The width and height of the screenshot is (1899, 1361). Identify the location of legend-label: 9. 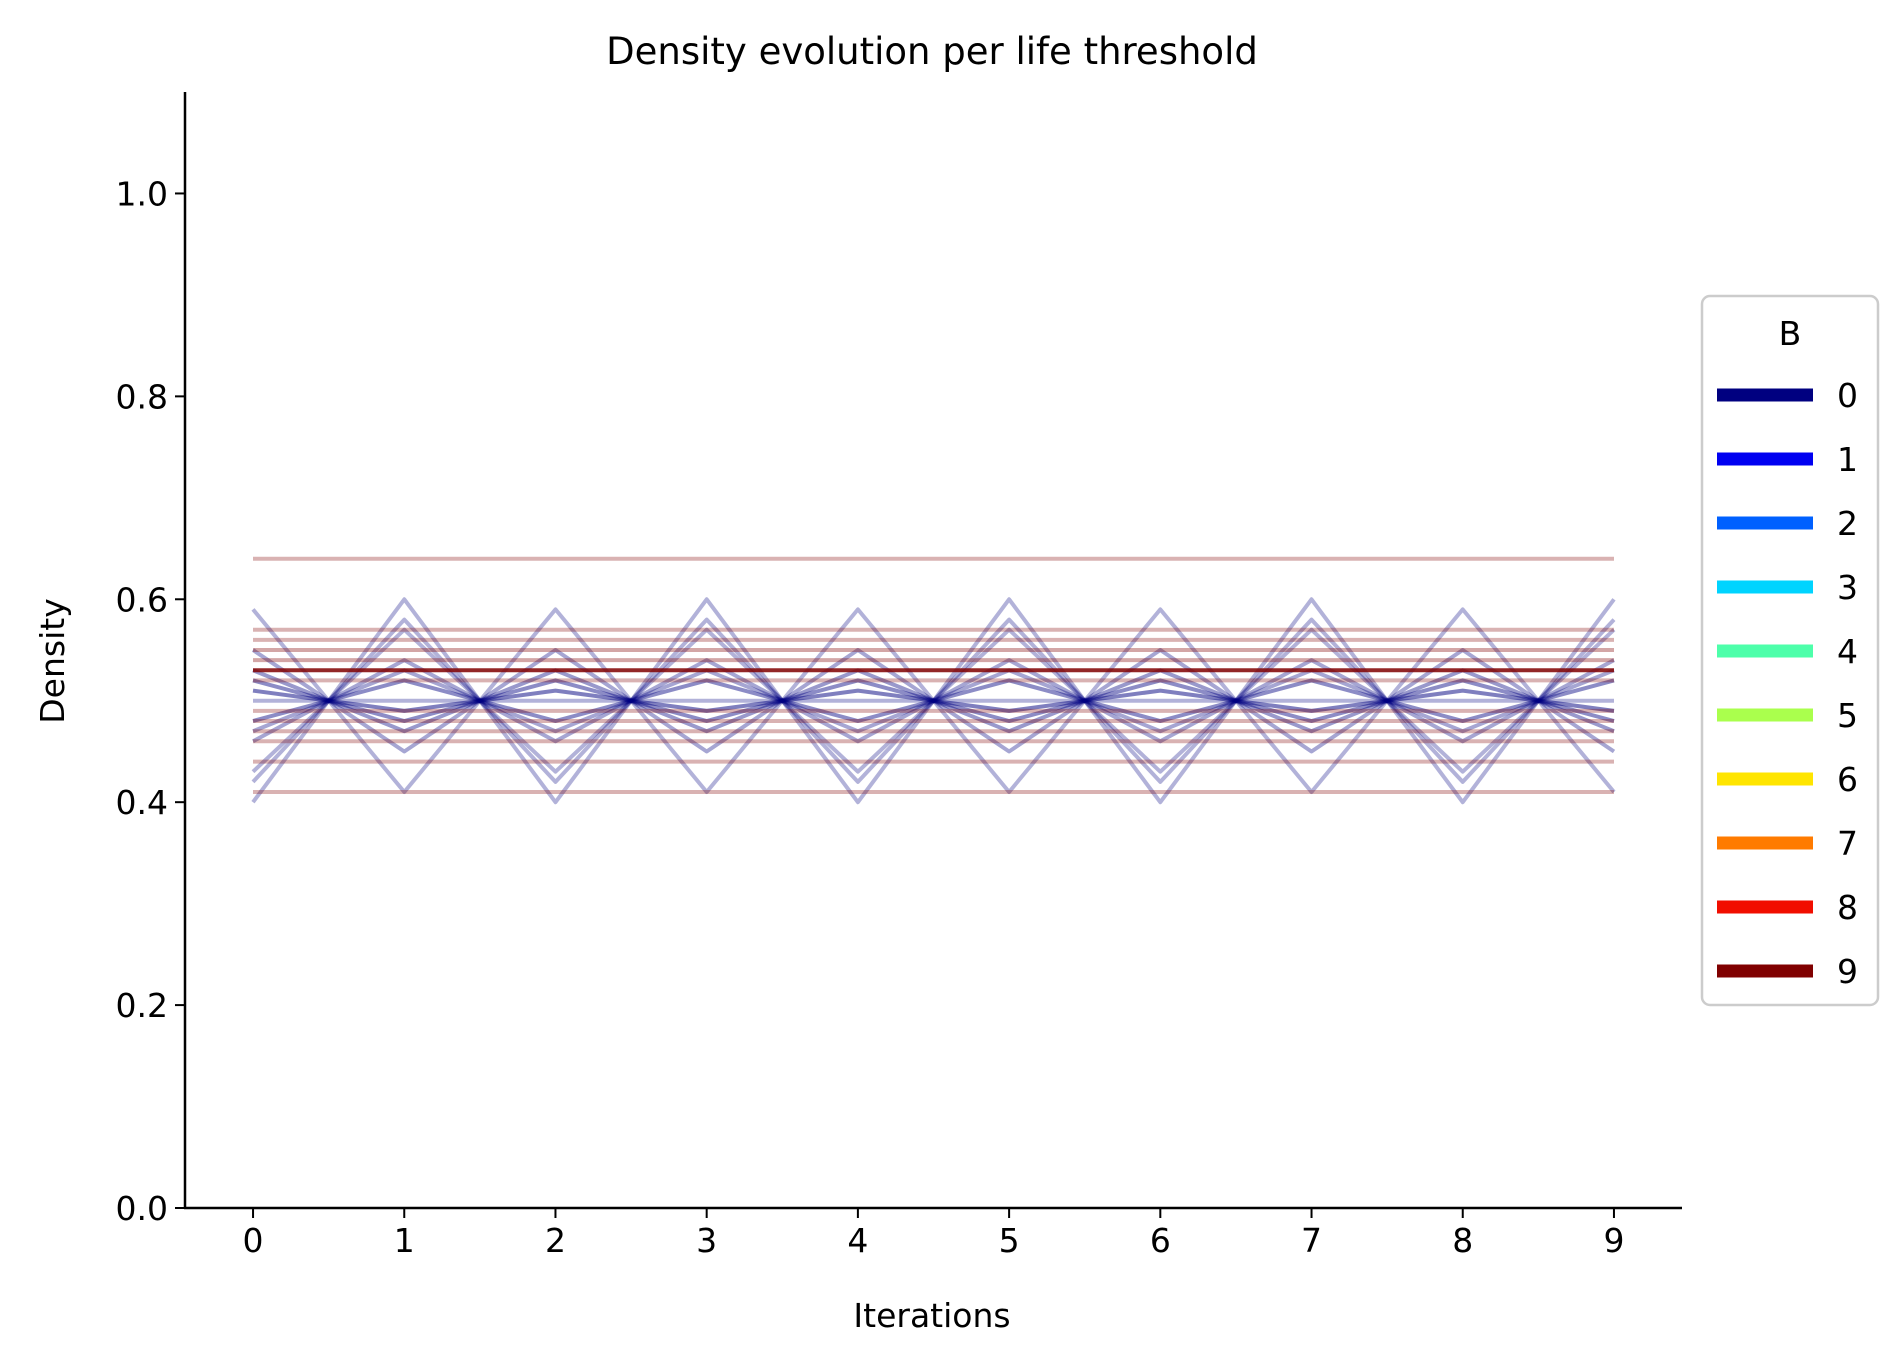
(1847, 971).